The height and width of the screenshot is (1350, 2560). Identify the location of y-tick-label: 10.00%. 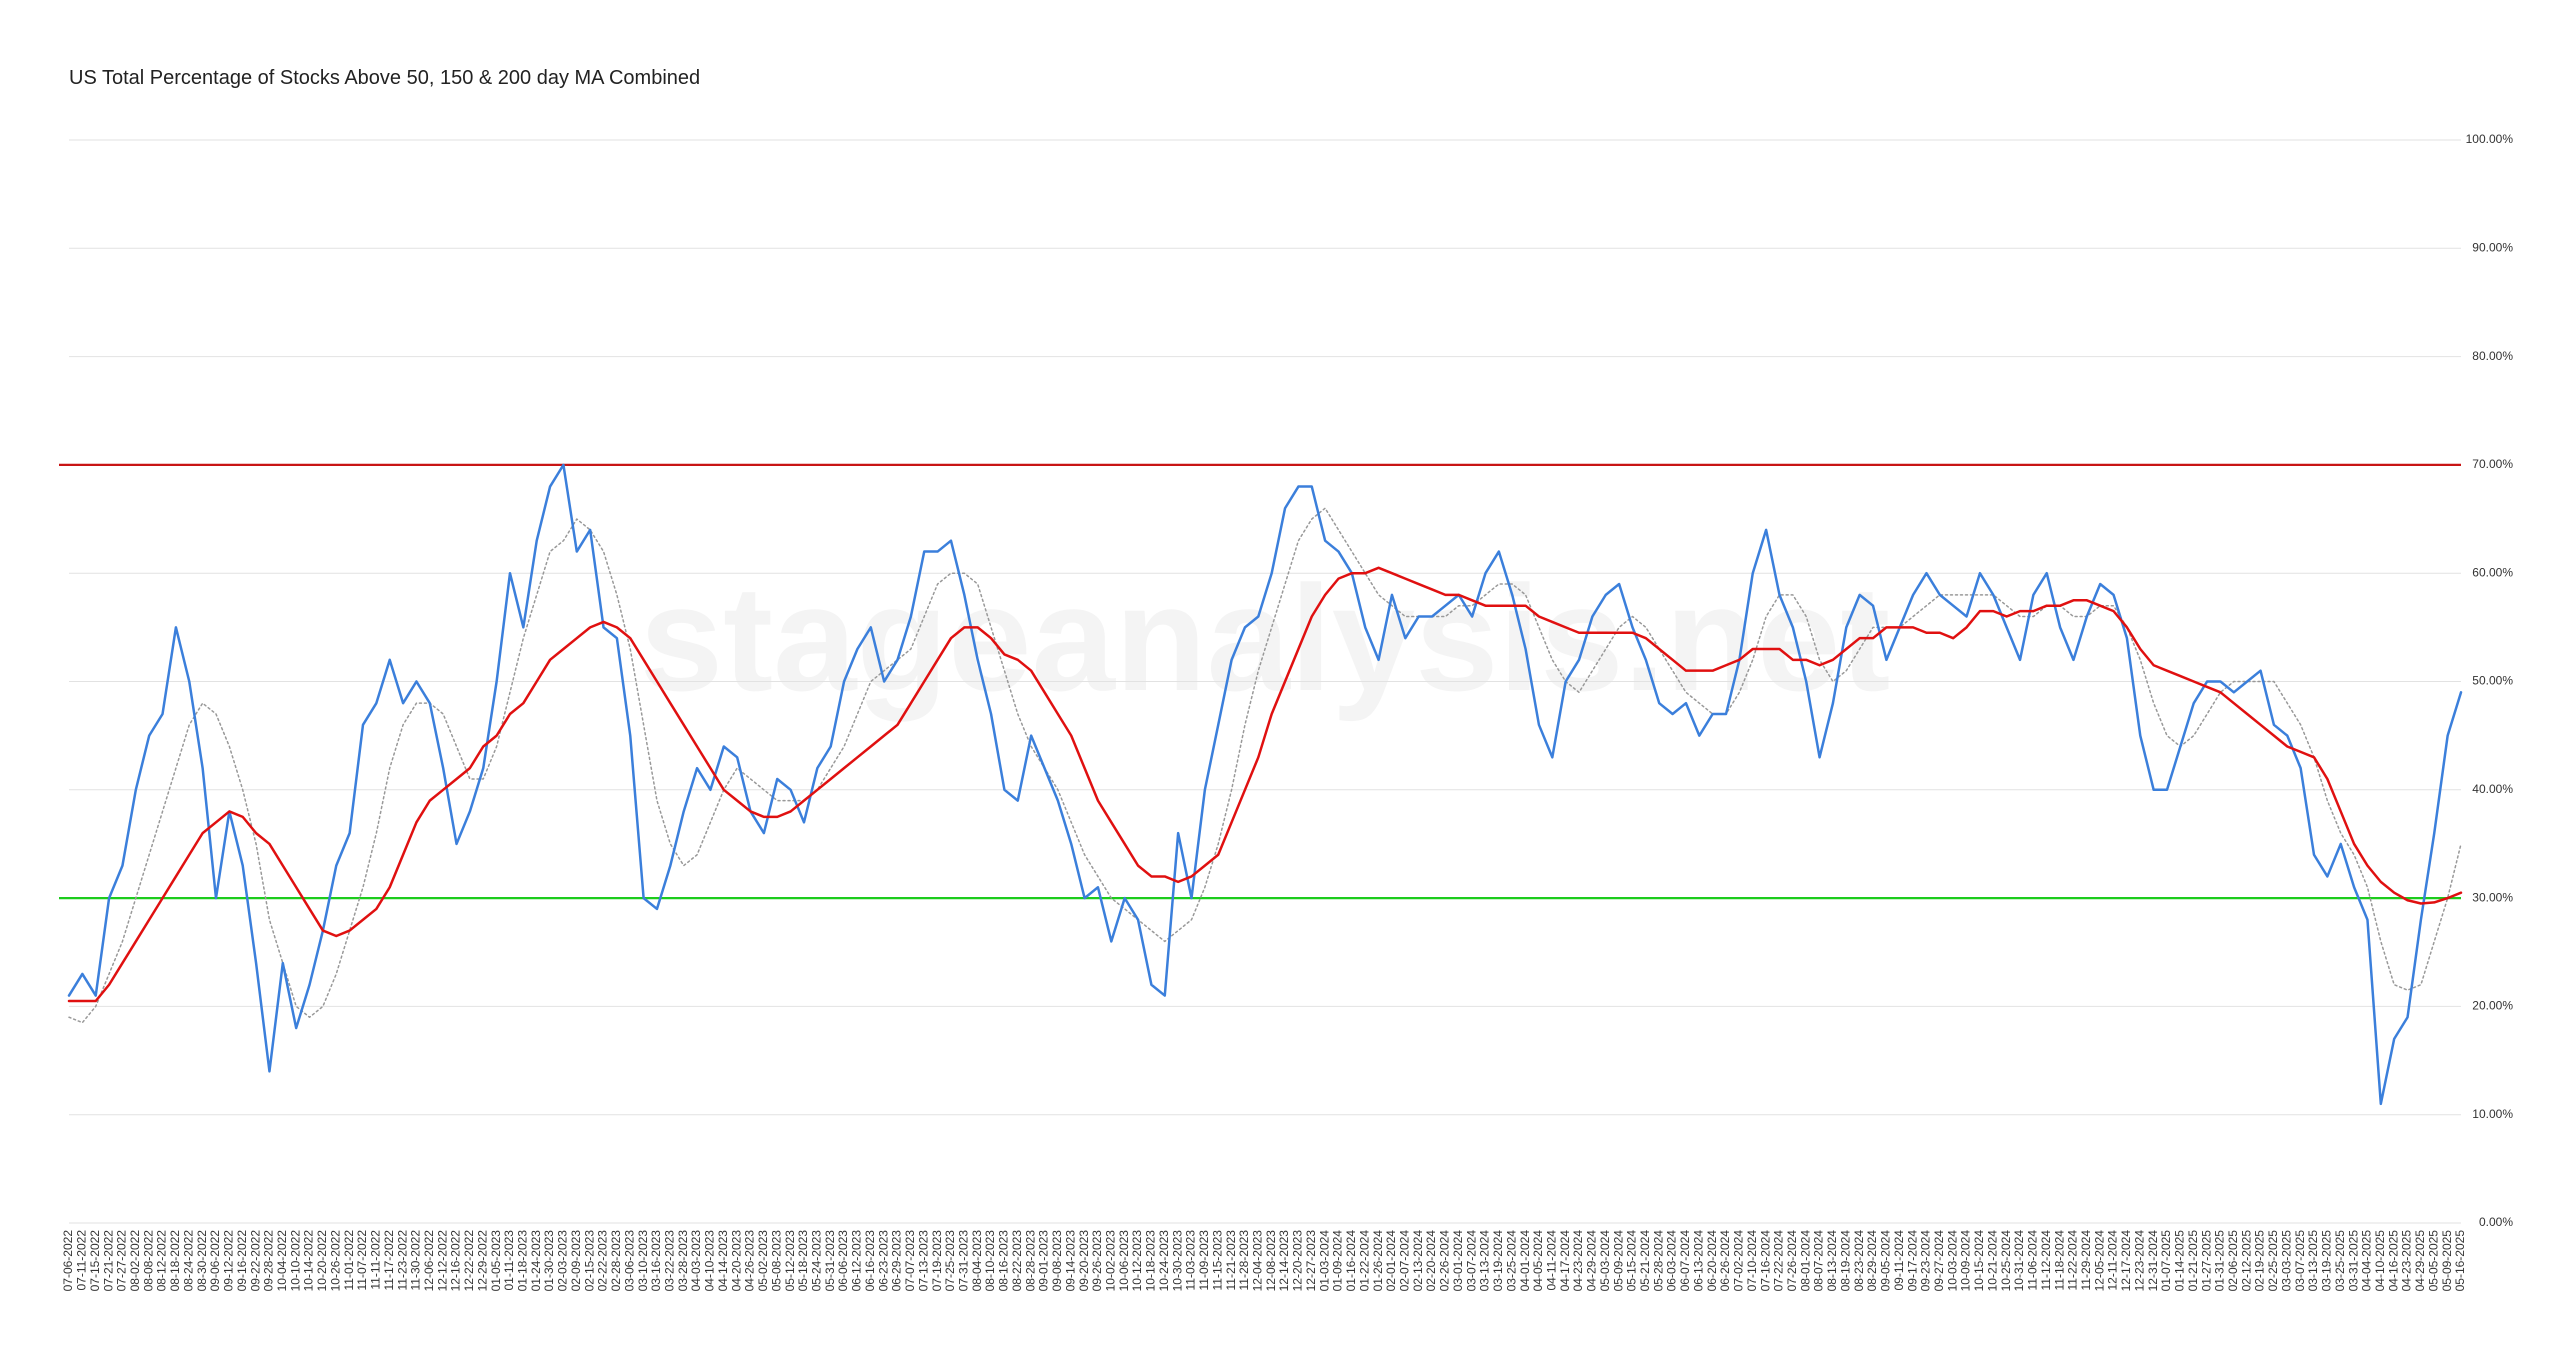
(2492, 1114).